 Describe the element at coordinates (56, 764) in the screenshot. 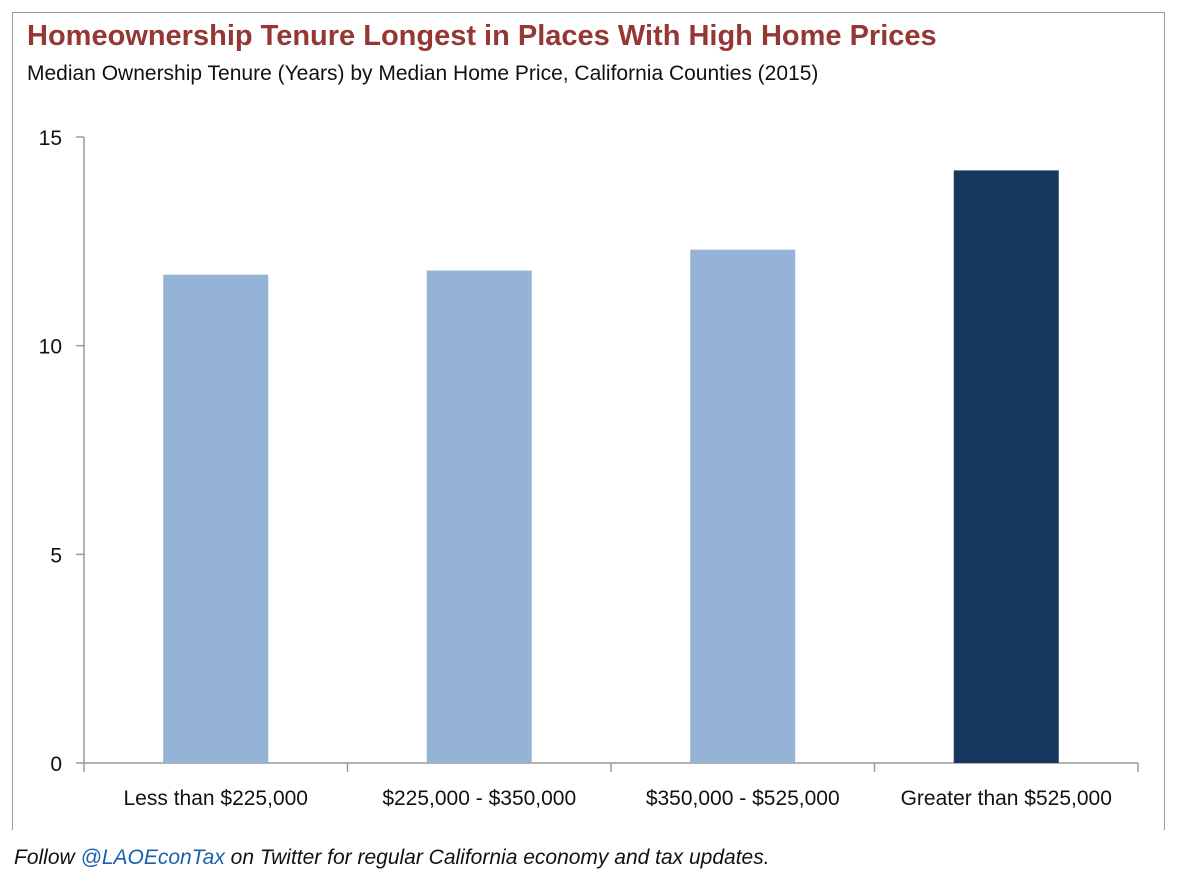

I see `y-tick-label: 0` at that location.